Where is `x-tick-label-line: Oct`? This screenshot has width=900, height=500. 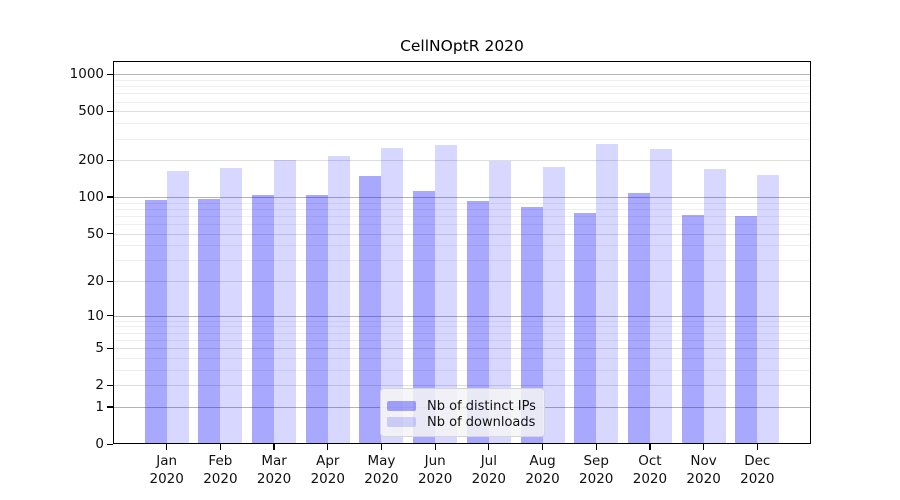
x-tick-label-line: Oct is located at coordinates (650, 461).